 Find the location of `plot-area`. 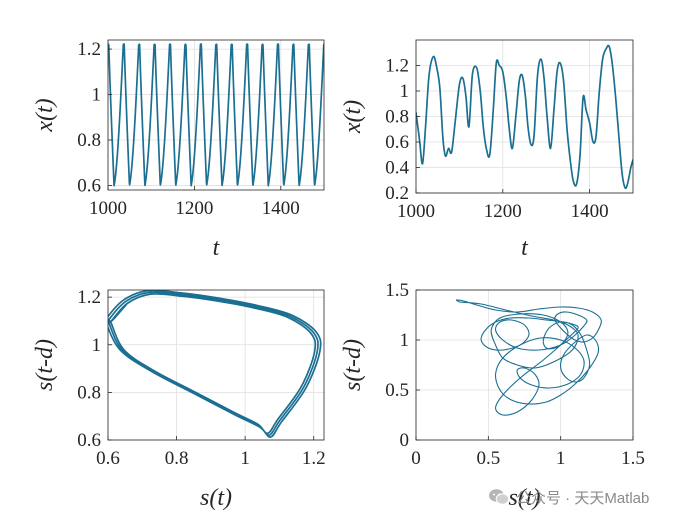

plot-area is located at coordinates (524, 365).